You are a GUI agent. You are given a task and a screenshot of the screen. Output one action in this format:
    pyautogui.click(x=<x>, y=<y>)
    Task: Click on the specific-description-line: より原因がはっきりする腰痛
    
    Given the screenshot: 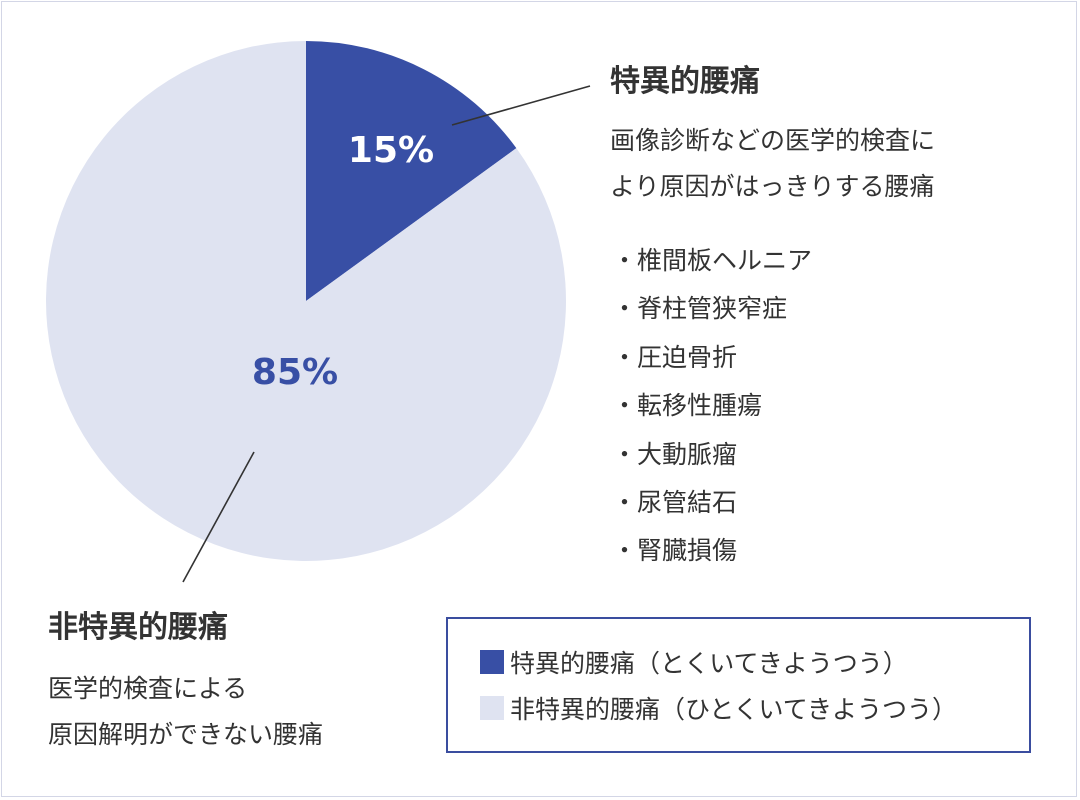 What is the action you would take?
    pyautogui.click(x=772, y=186)
    